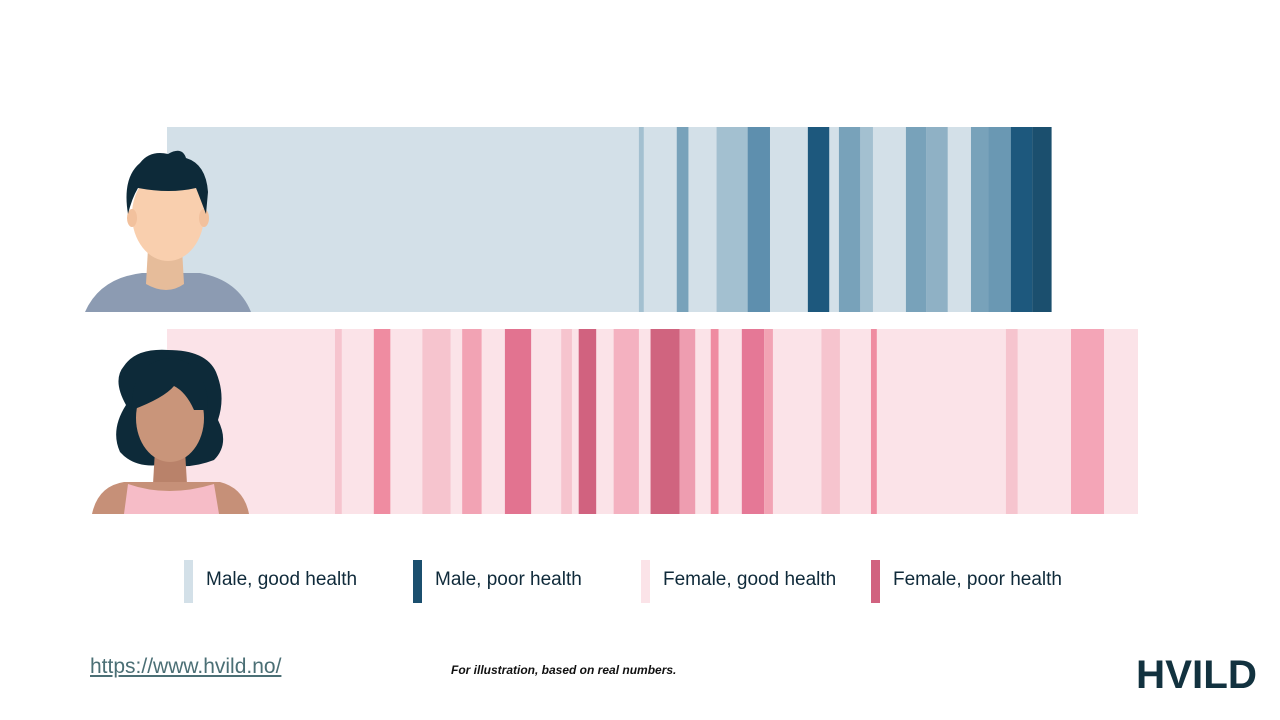 The height and width of the screenshot is (720, 1280). What do you see at coordinates (168, 231) in the screenshot?
I see `male-avatar` at bounding box center [168, 231].